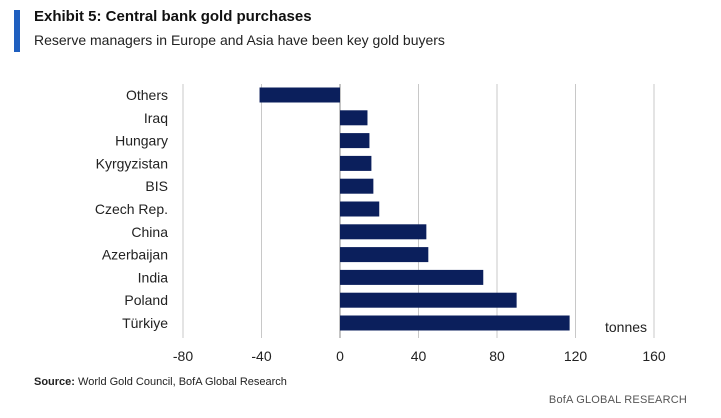 The width and height of the screenshot is (721, 418). I want to click on brand-label: BofA GLOBAL RESEARCH, so click(617, 400).